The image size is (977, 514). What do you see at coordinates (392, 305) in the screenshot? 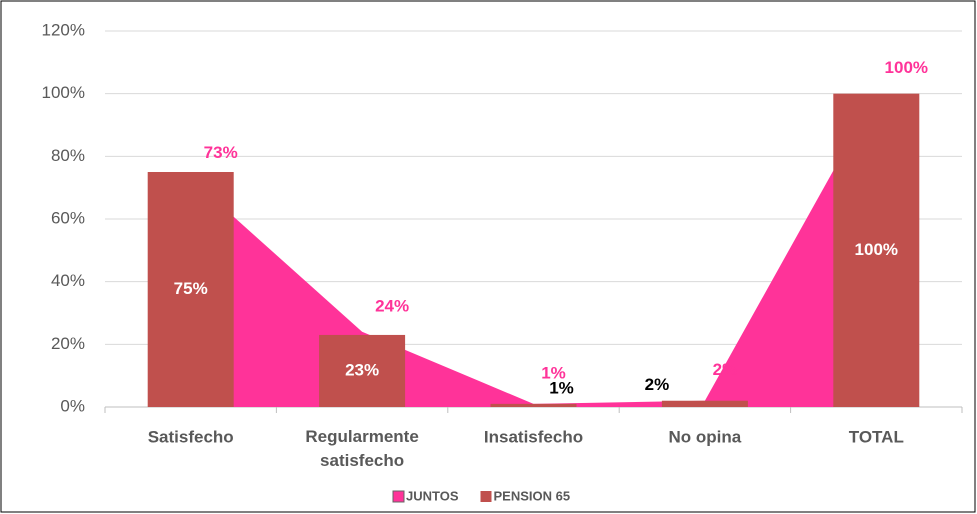
I see `data-label: 24%` at bounding box center [392, 305].